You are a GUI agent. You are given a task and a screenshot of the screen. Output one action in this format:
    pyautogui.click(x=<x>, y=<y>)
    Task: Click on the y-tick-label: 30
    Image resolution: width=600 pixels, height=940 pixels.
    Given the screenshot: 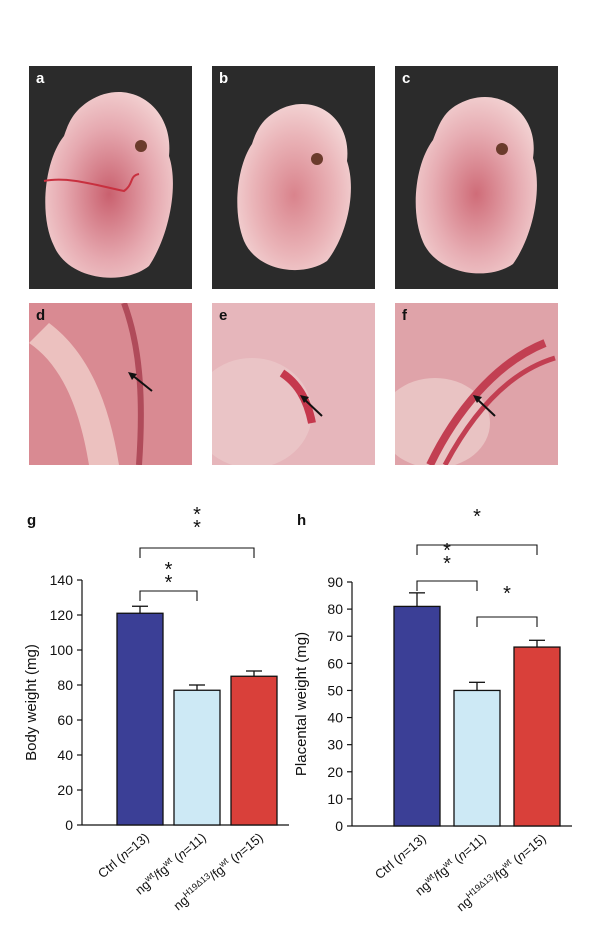 What is the action you would take?
    pyautogui.click(x=335, y=745)
    